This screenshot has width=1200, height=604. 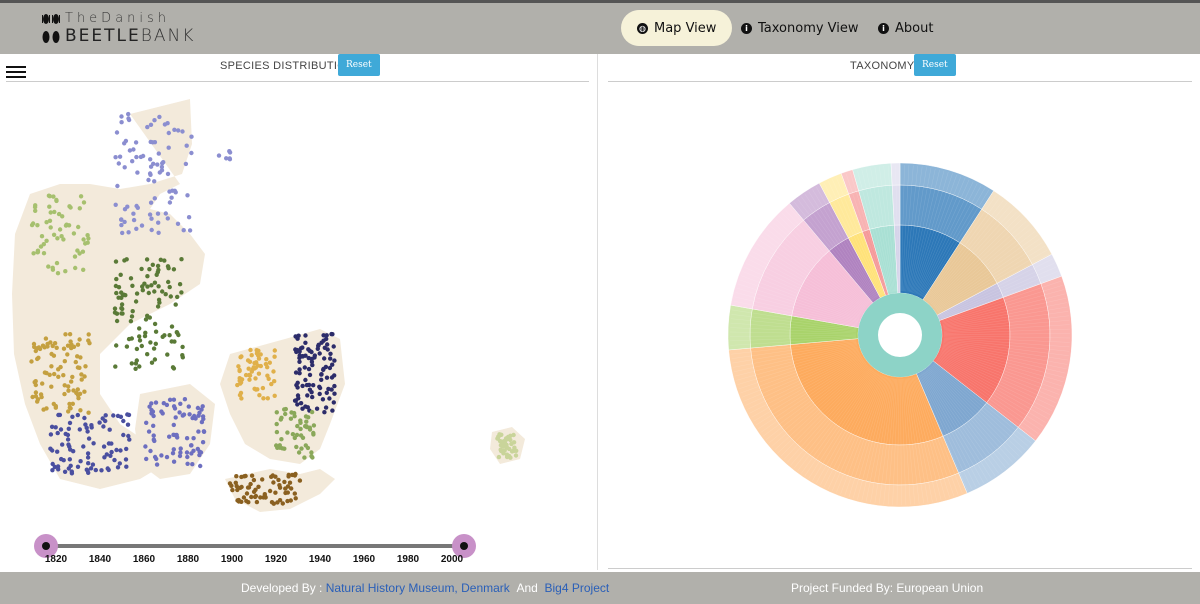 What do you see at coordinates (452, 559) in the screenshot?
I see `timeline-tick: 2000` at bounding box center [452, 559].